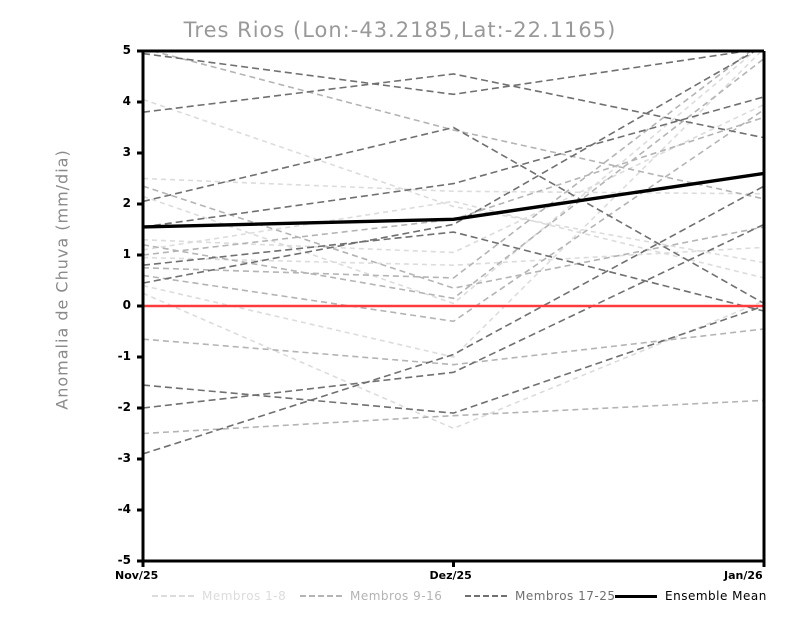  Describe the element at coordinates (453, 200) in the screenshot. I see `series-line-ensemble-mean` at that location.